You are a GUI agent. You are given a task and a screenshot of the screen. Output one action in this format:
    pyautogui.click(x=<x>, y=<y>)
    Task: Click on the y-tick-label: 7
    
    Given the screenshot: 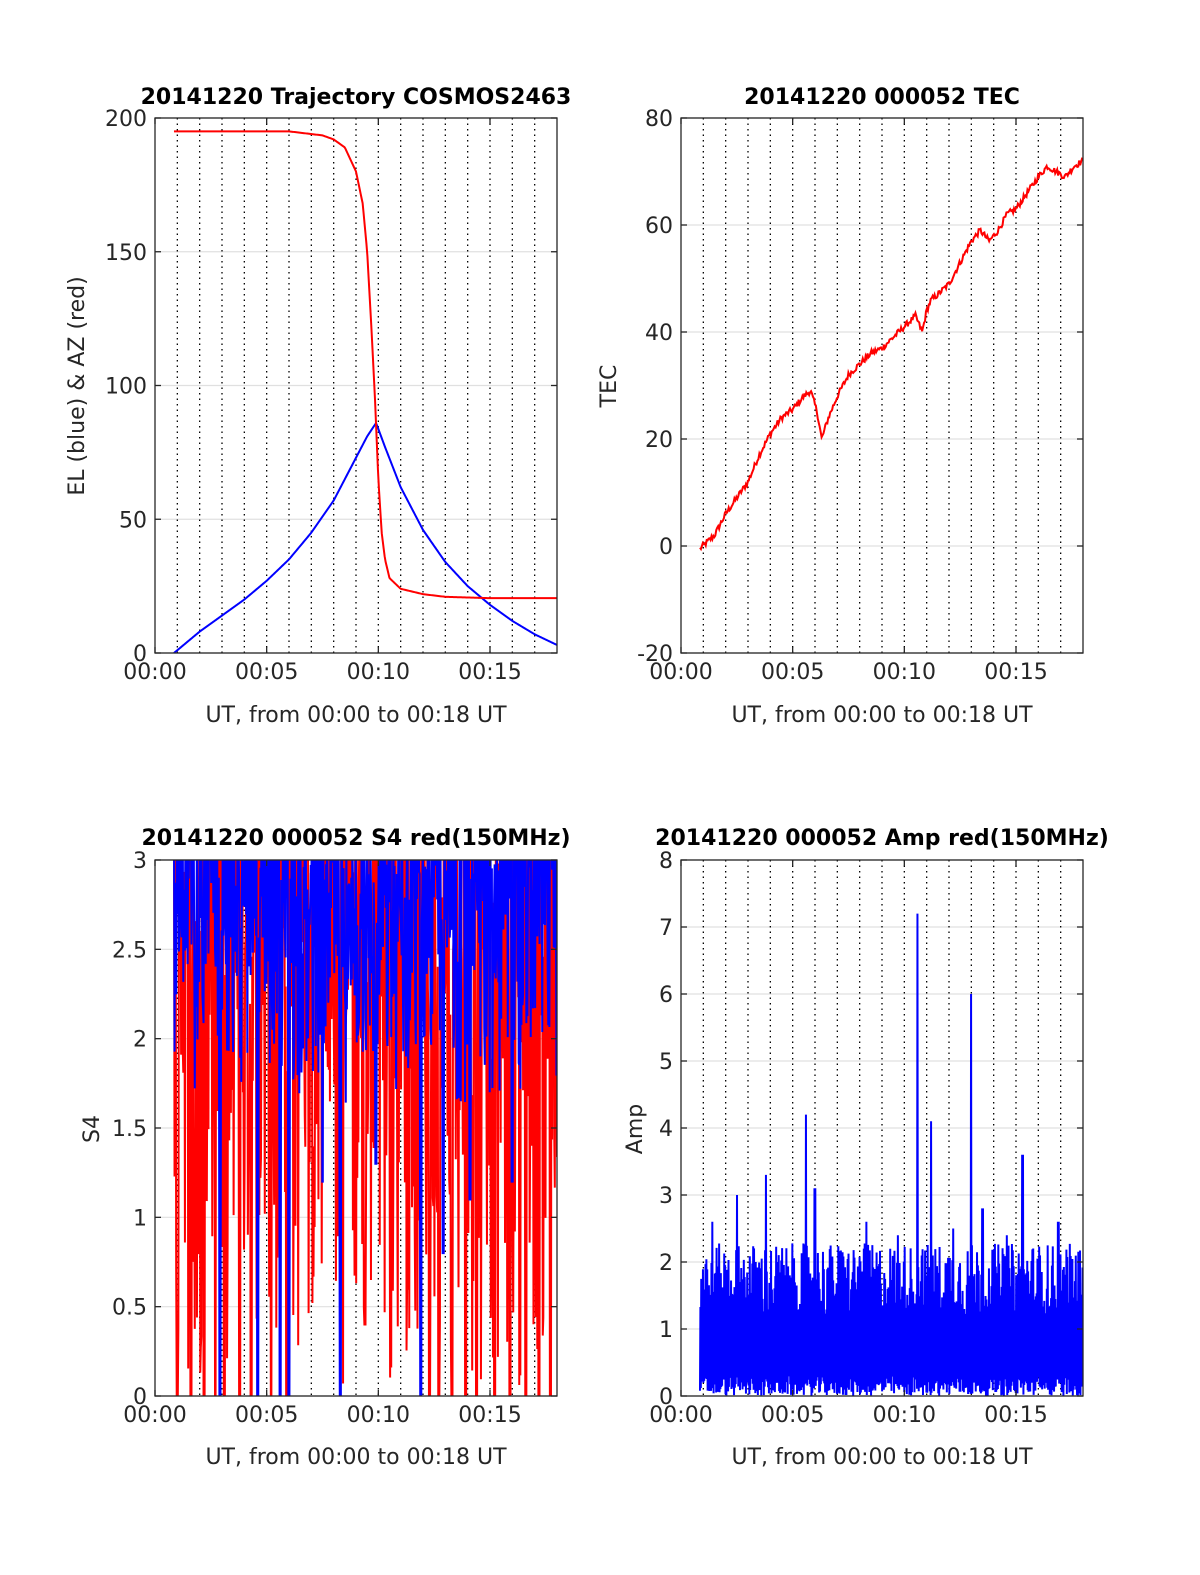 What is the action you would take?
    pyautogui.click(x=666, y=928)
    